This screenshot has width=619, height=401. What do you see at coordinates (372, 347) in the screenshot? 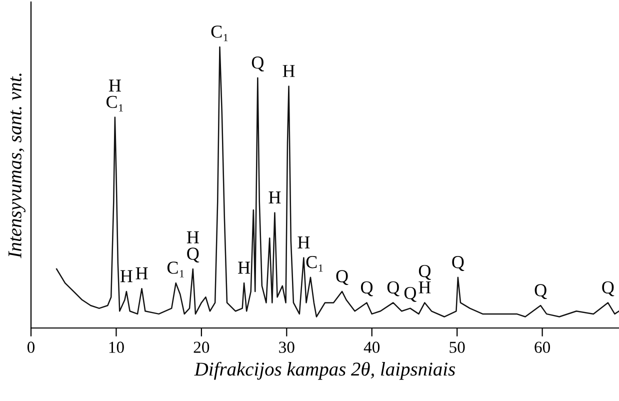
I see `x-tick-label: 40` at bounding box center [372, 347].